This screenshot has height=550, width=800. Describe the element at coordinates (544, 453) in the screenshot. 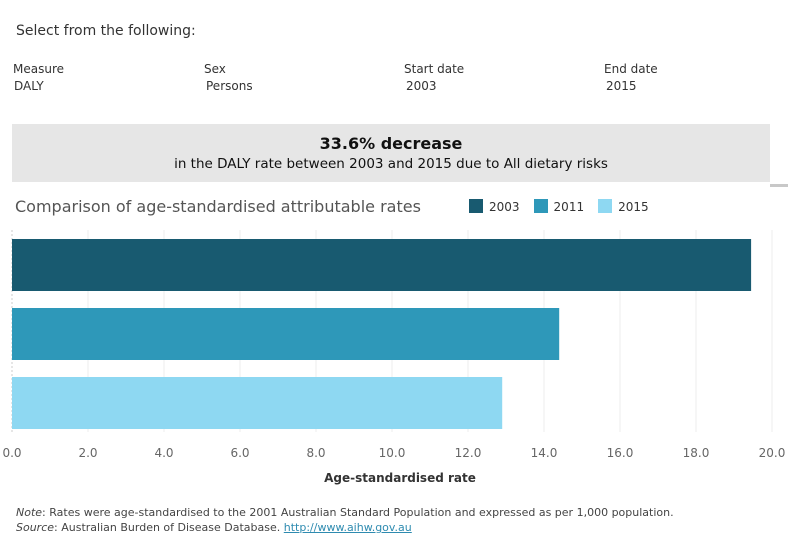

I see `x-tick-label: 14.0` at that location.